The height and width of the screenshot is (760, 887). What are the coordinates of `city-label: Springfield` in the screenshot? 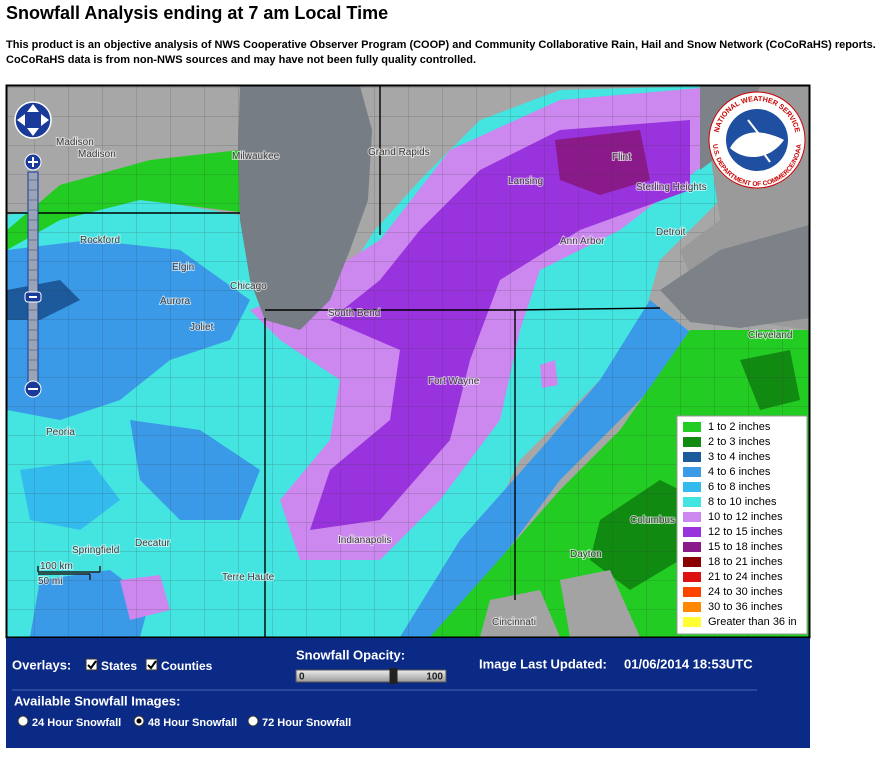 It's located at (95, 550).